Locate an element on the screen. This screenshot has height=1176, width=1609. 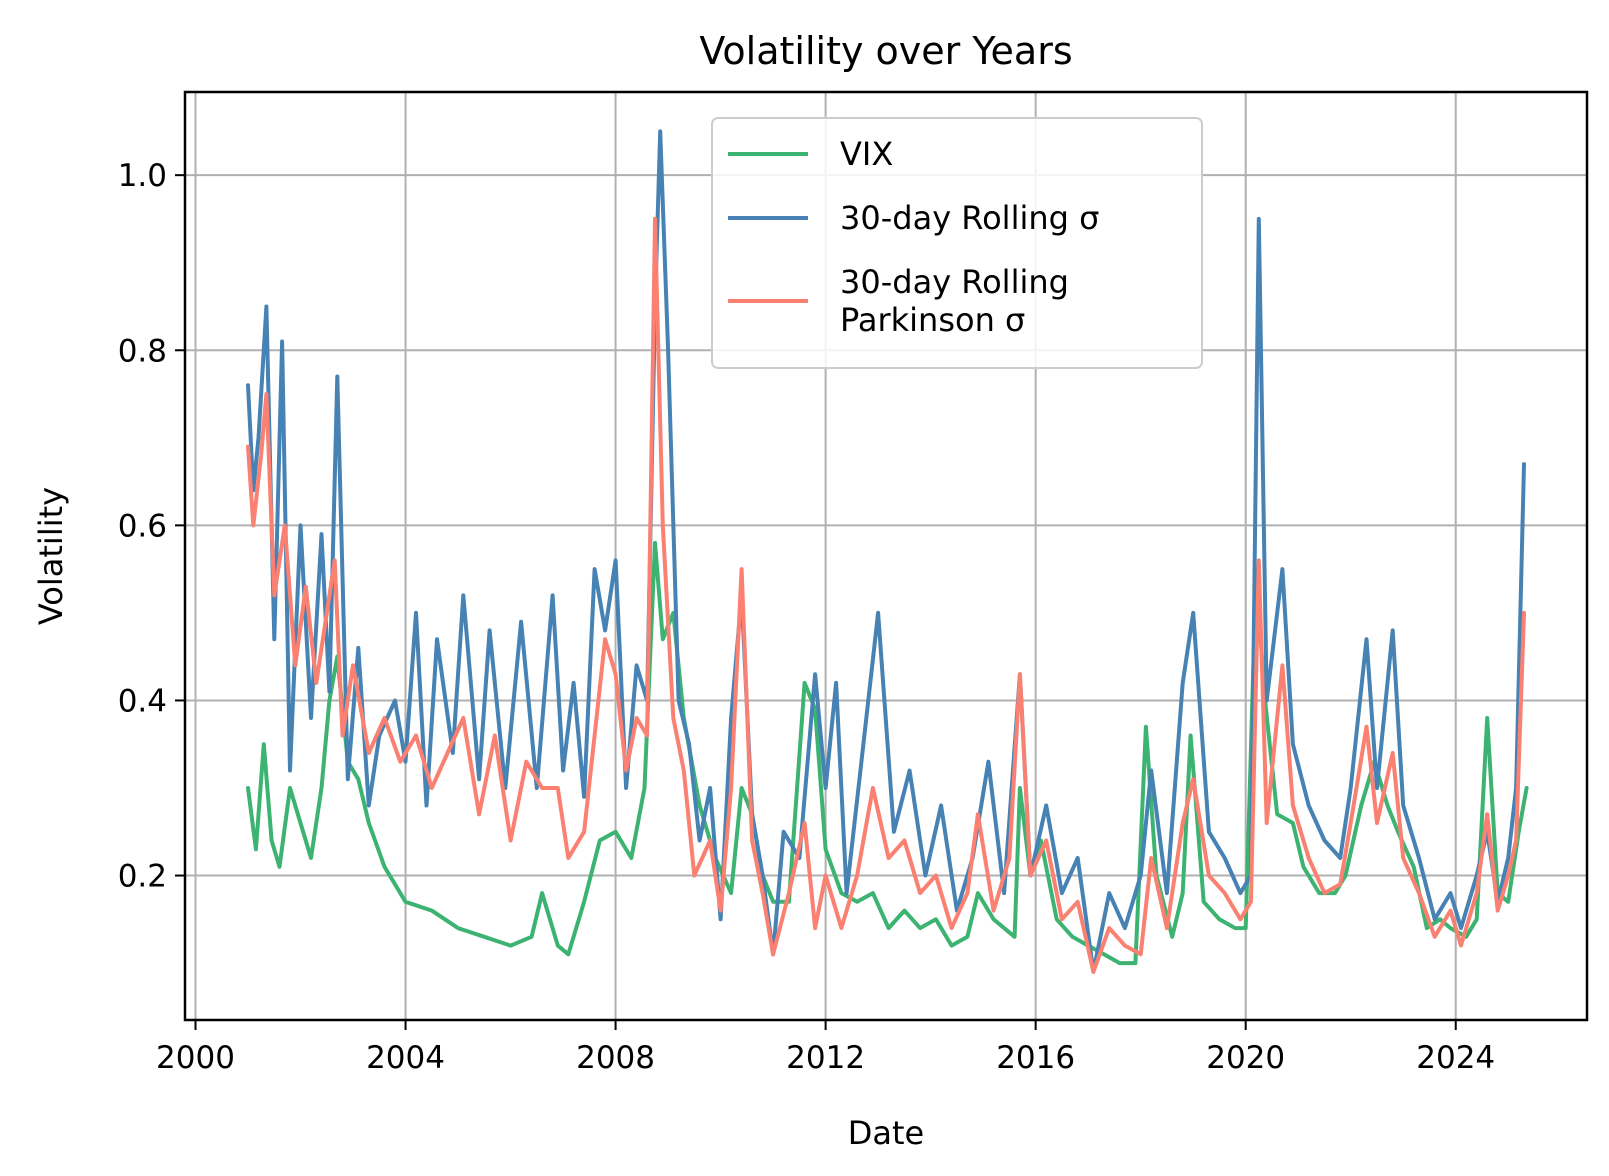
legend-box is located at coordinates (957, 243).